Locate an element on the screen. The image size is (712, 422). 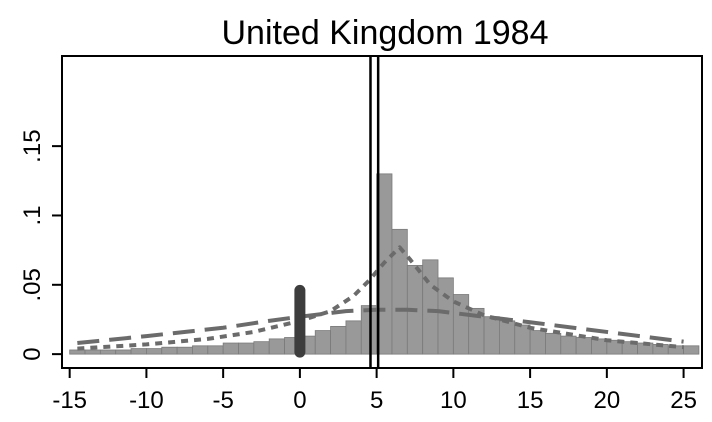
chart-title: United Kingdom 1984 is located at coordinates (384, 33).